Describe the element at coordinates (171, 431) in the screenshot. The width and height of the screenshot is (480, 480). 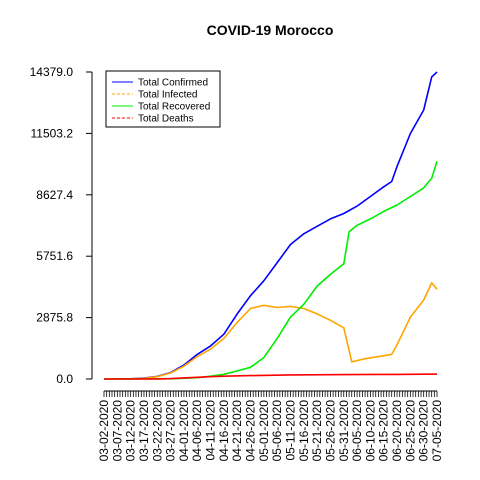
I see `x-tick-label: 03-27-2020` at that location.